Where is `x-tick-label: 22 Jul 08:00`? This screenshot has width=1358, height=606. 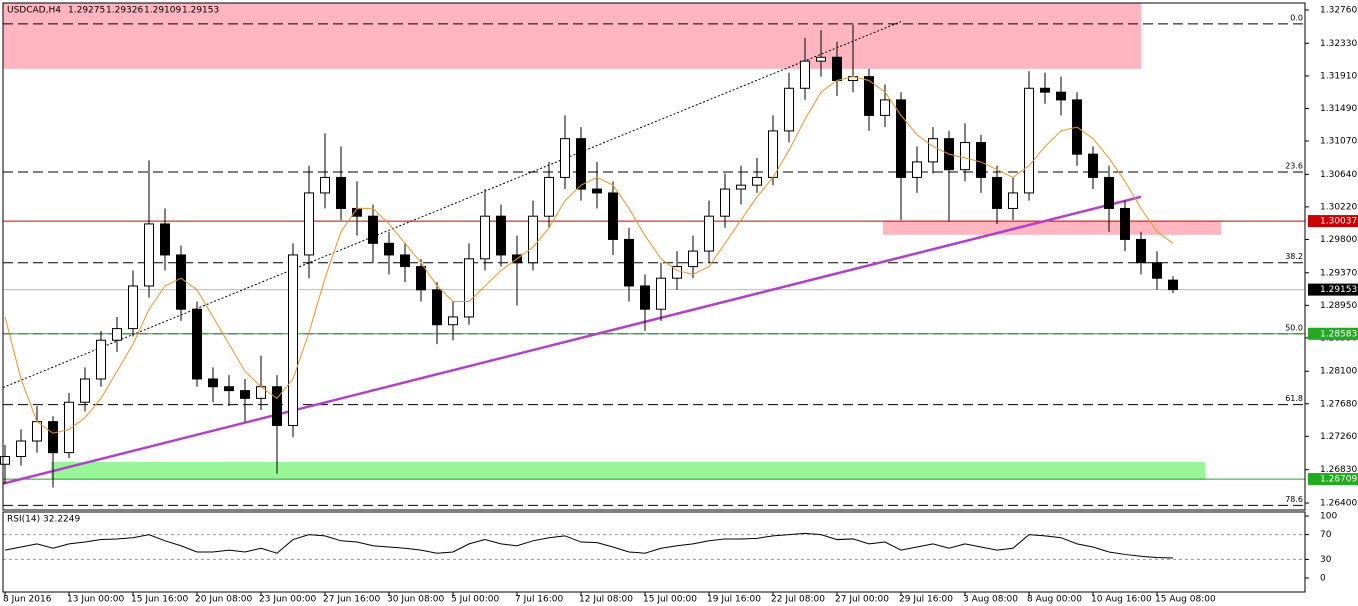
x-tick-label: 22 Jul 08:00 is located at coordinates (798, 600).